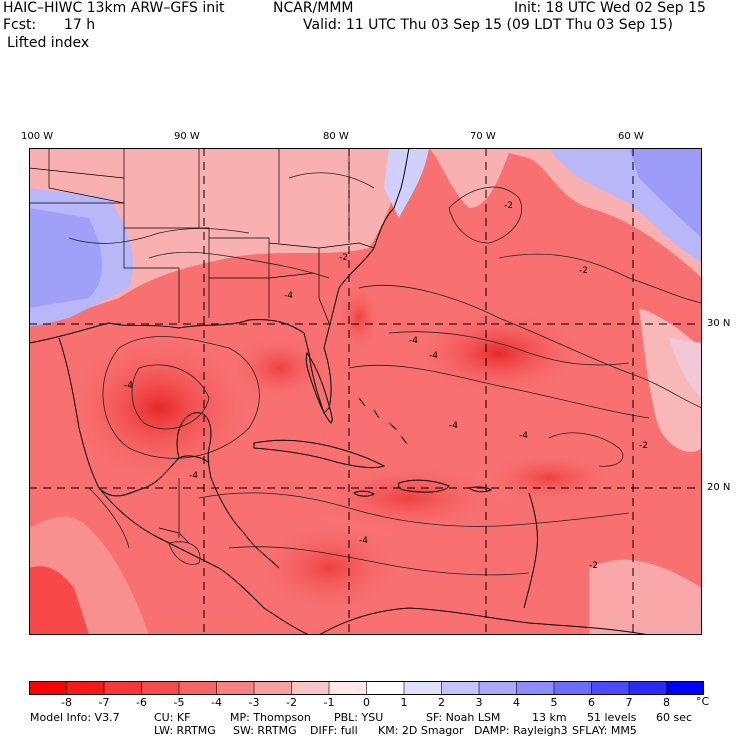 The height and width of the screenshot is (740, 740). What do you see at coordinates (185, 730) in the screenshot?
I see `footer-longwave: LW: RRTMG` at bounding box center [185, 730].